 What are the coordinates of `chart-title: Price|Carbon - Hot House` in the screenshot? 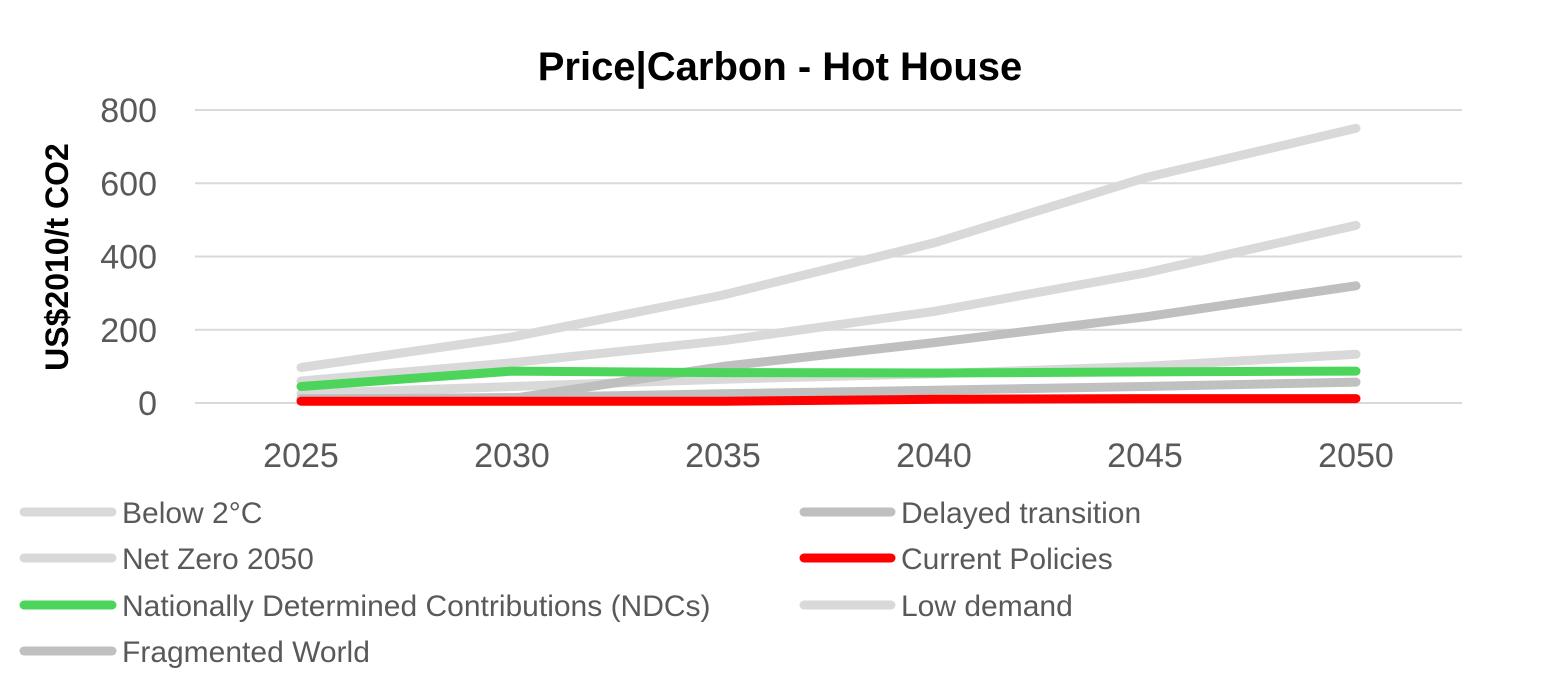 It's located at (780, 67).